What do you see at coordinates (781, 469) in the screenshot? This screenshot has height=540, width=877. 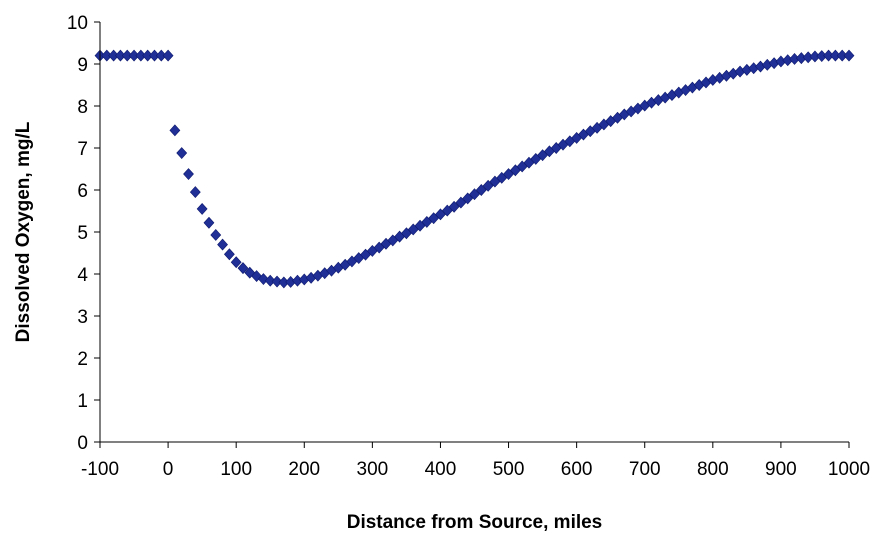 I see `x-tick-label: 900` at bounding box center [781, 469].